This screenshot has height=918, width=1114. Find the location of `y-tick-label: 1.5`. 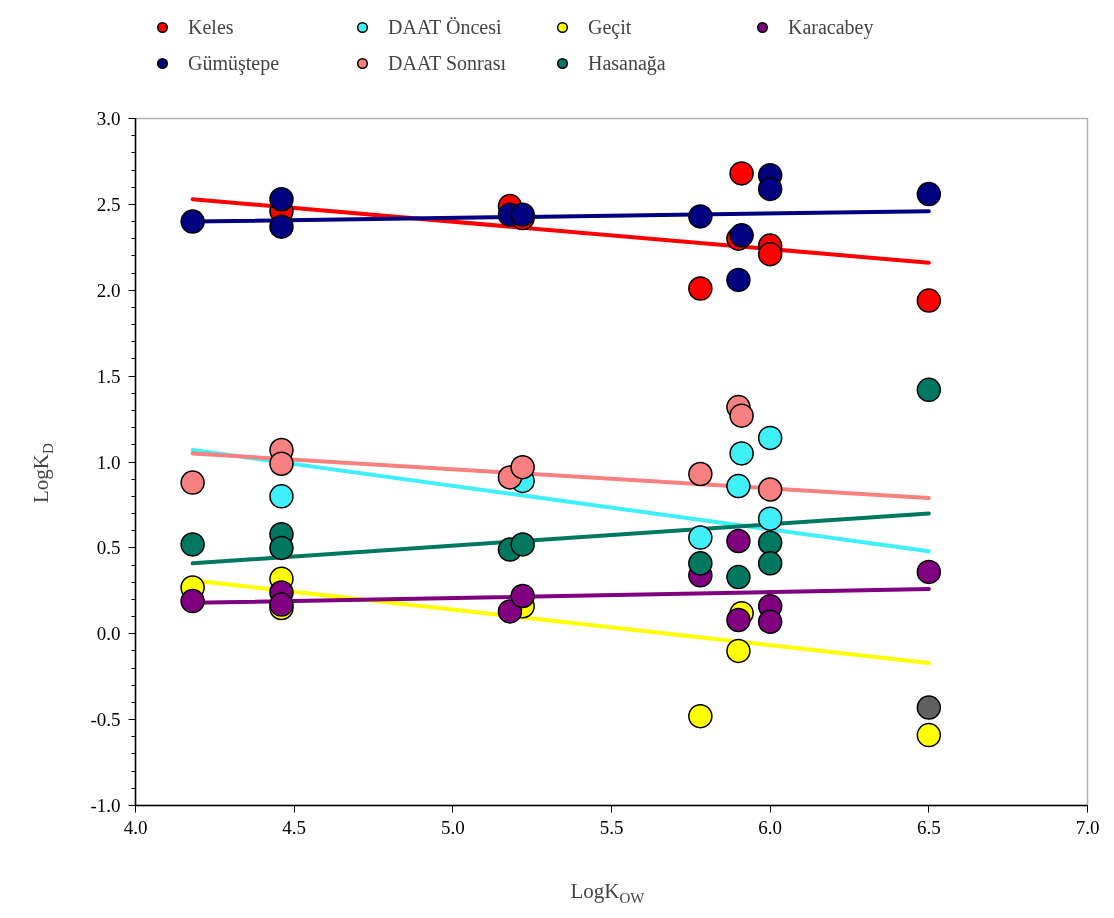

y-tick-label: 1.5 is located at coordinates (108, 376).